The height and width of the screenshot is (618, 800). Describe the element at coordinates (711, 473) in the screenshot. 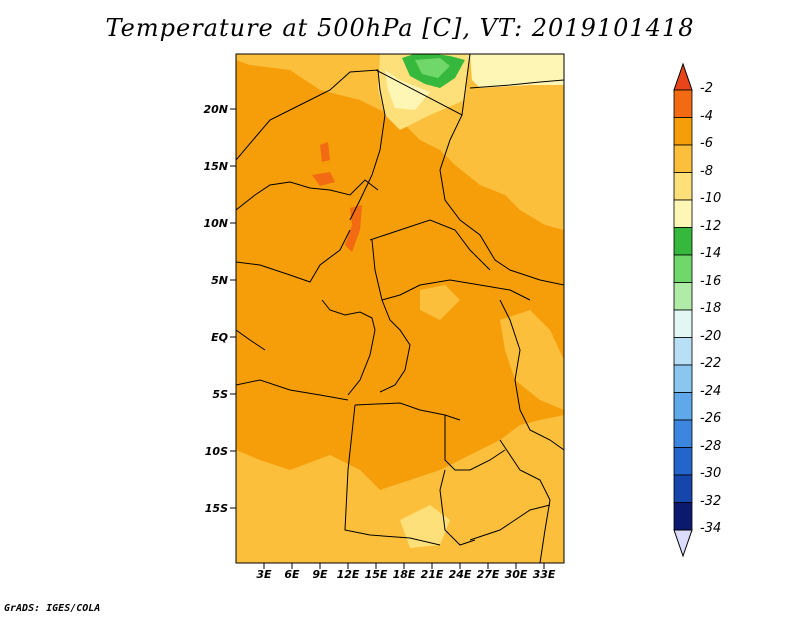

I see `colorbar-label: -30` at that location.